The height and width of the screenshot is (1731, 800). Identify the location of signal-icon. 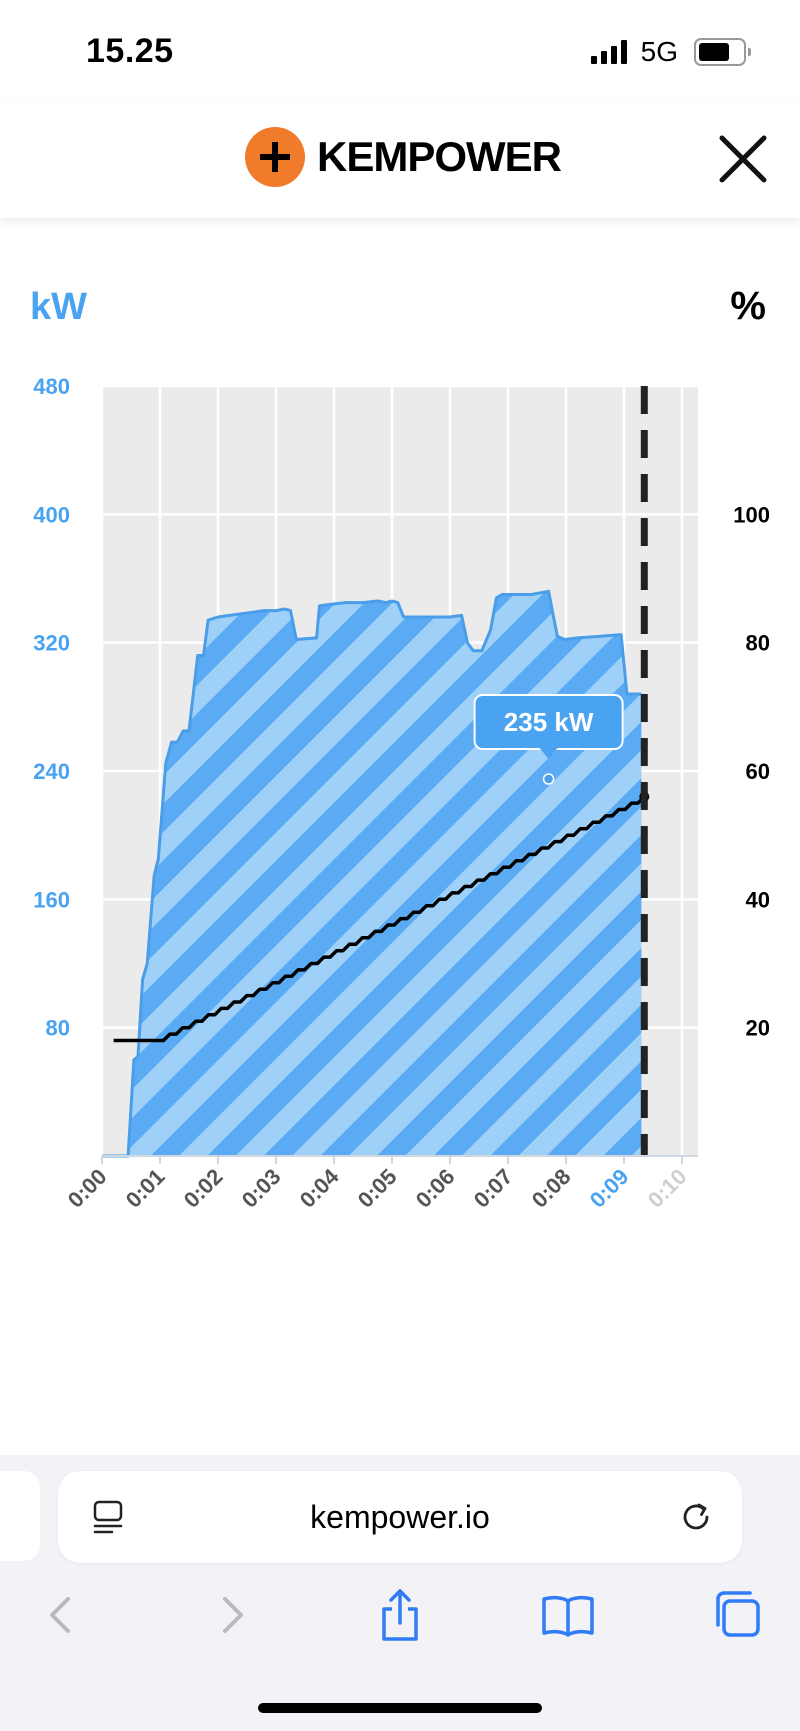
(608, 52).